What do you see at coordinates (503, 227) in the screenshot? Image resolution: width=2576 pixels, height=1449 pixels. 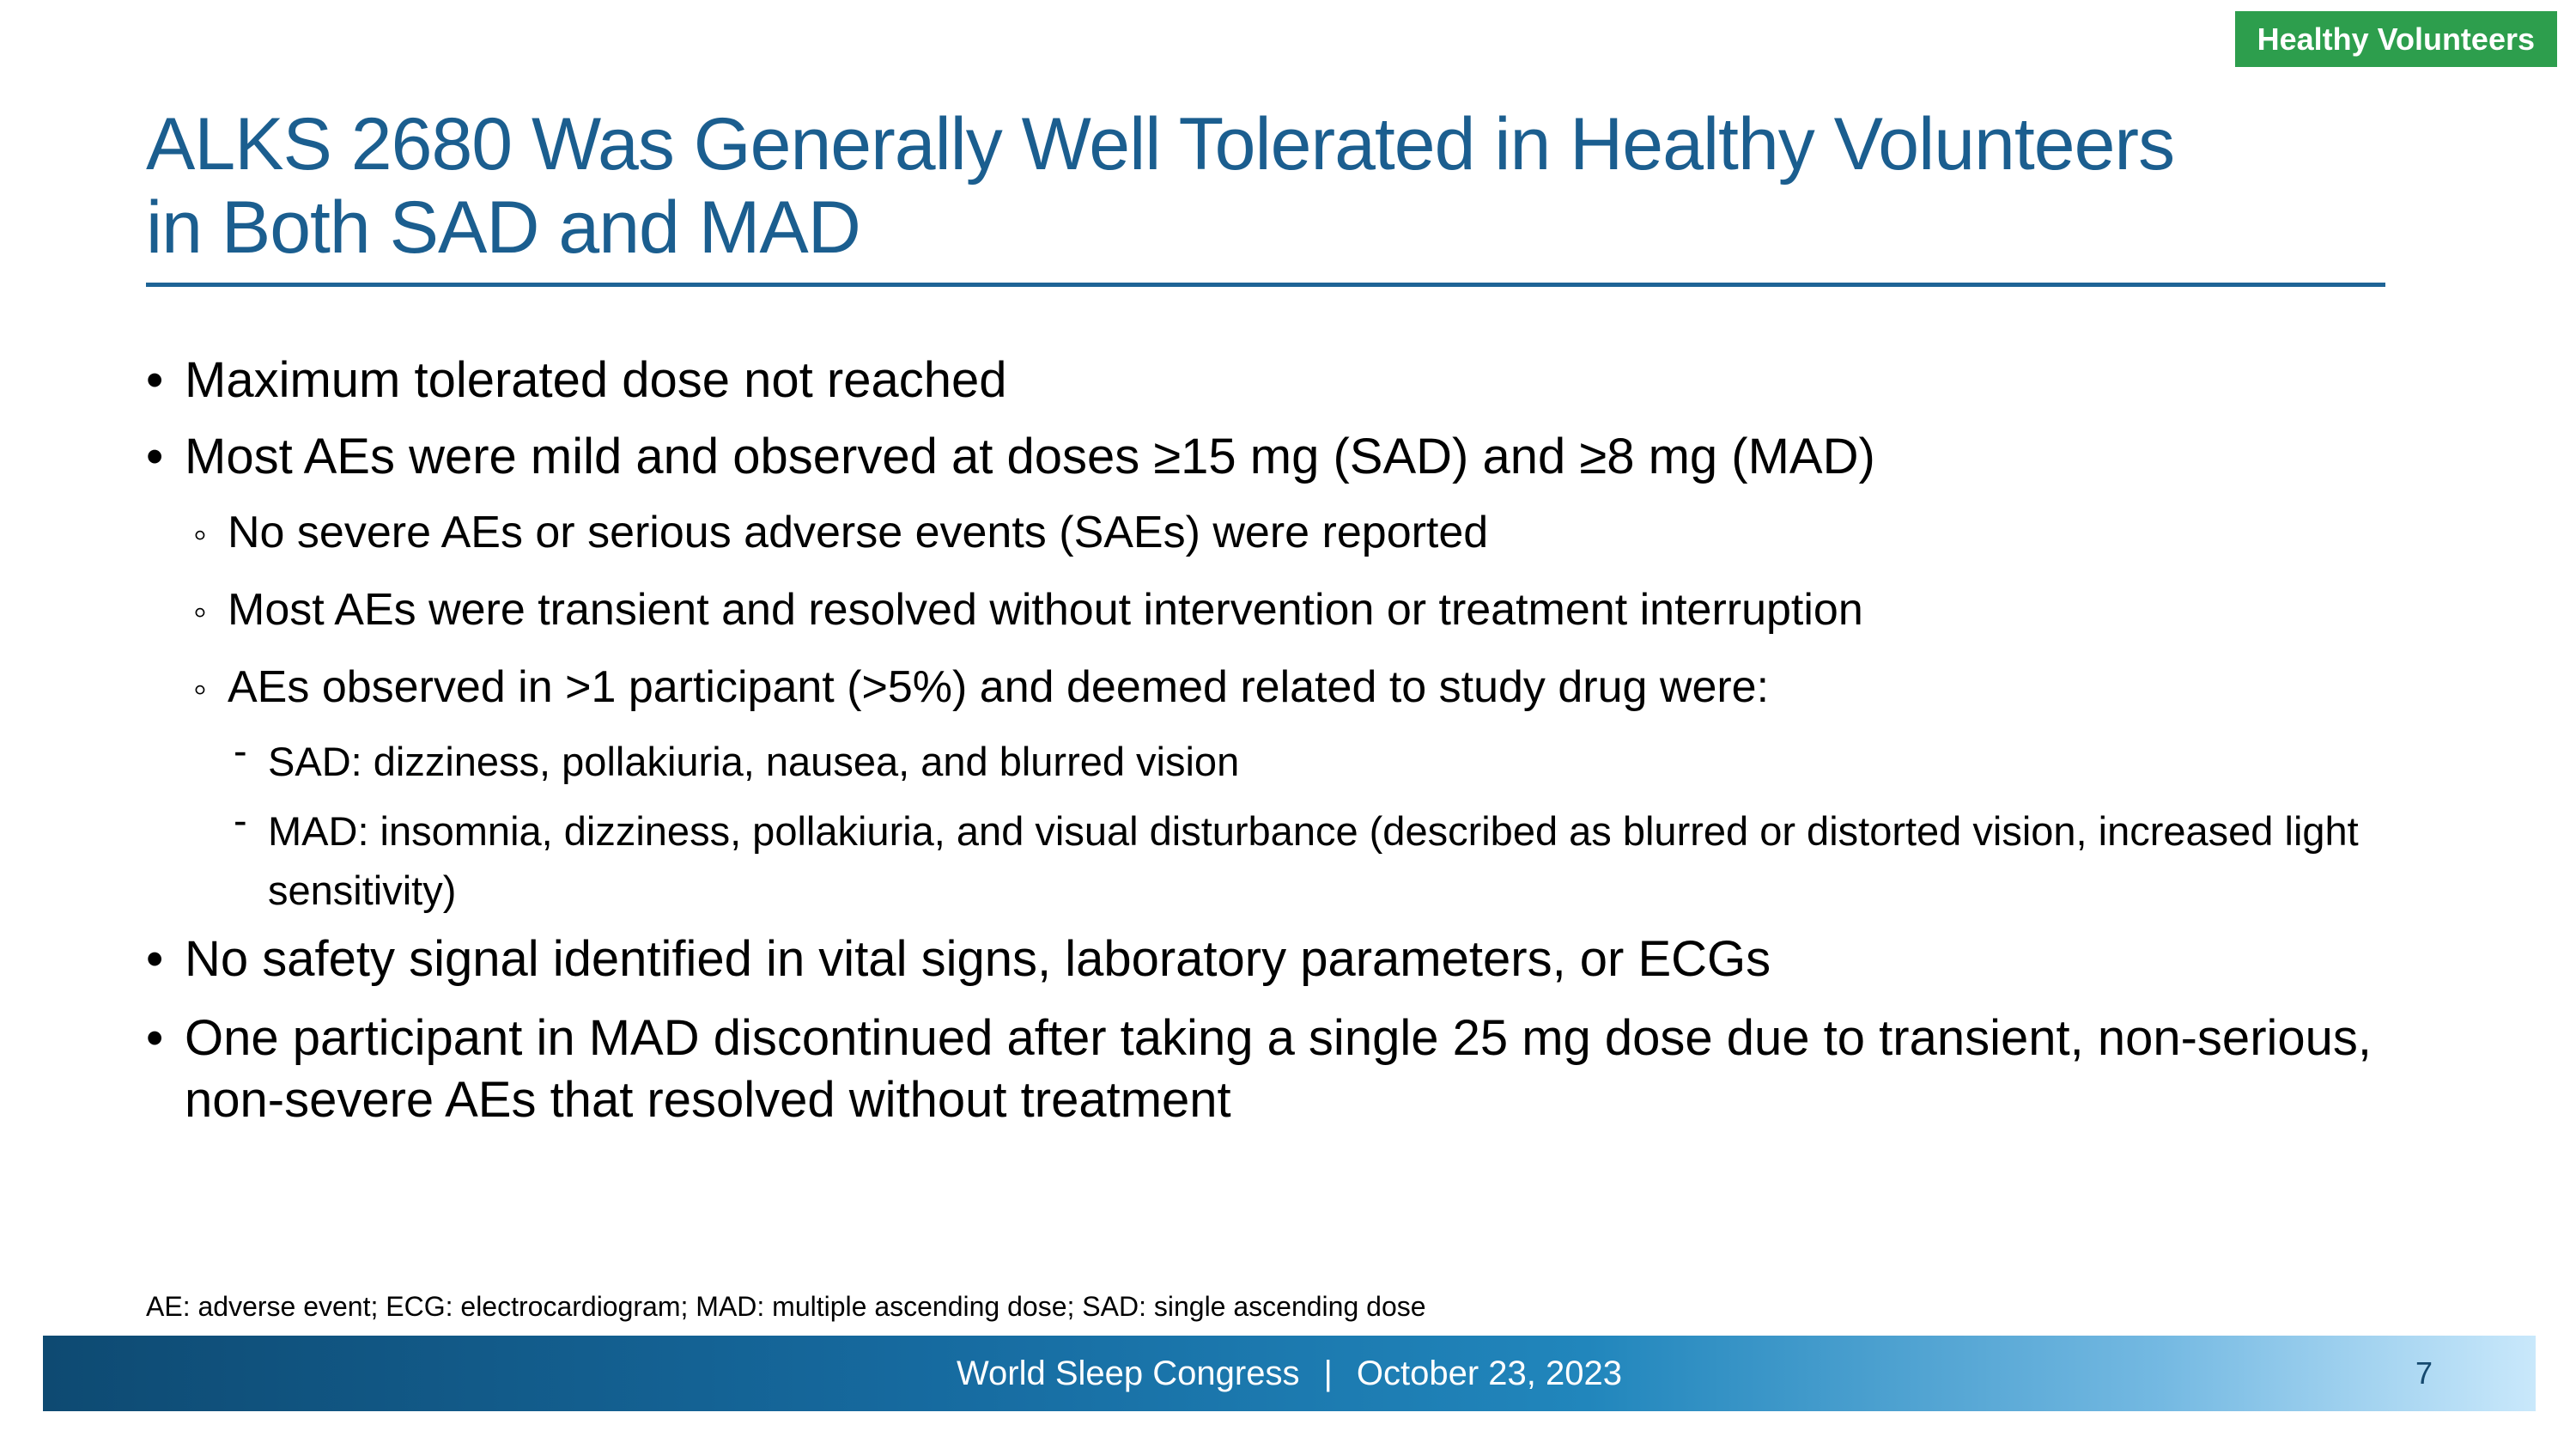 I see `title-line-2: in Both SAD and MAD` at bounding box center [503, 227].